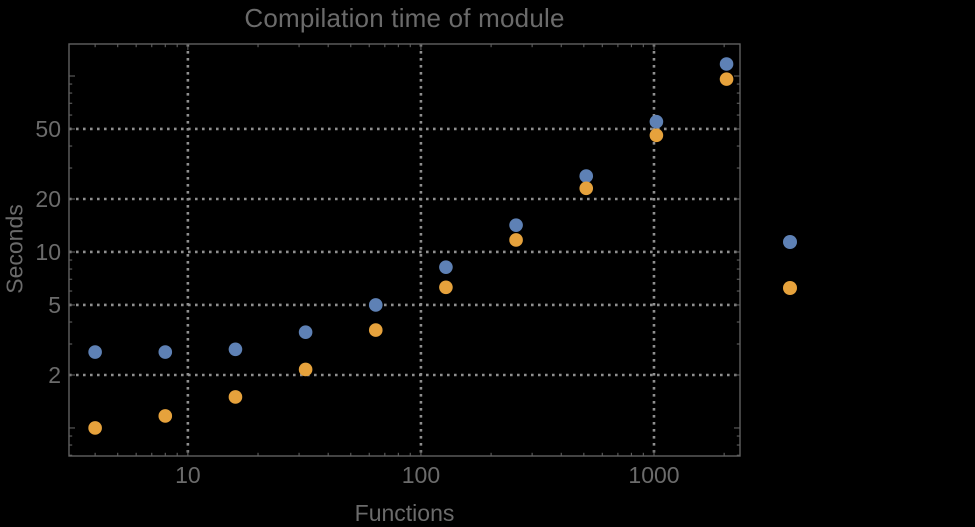 Image resolution: width=975 pixels, height=527 pixels. What do you see at coordinates (790, 288) in the screenshot?
I see `legend-marker-orange` at bounding box center [790, 288].